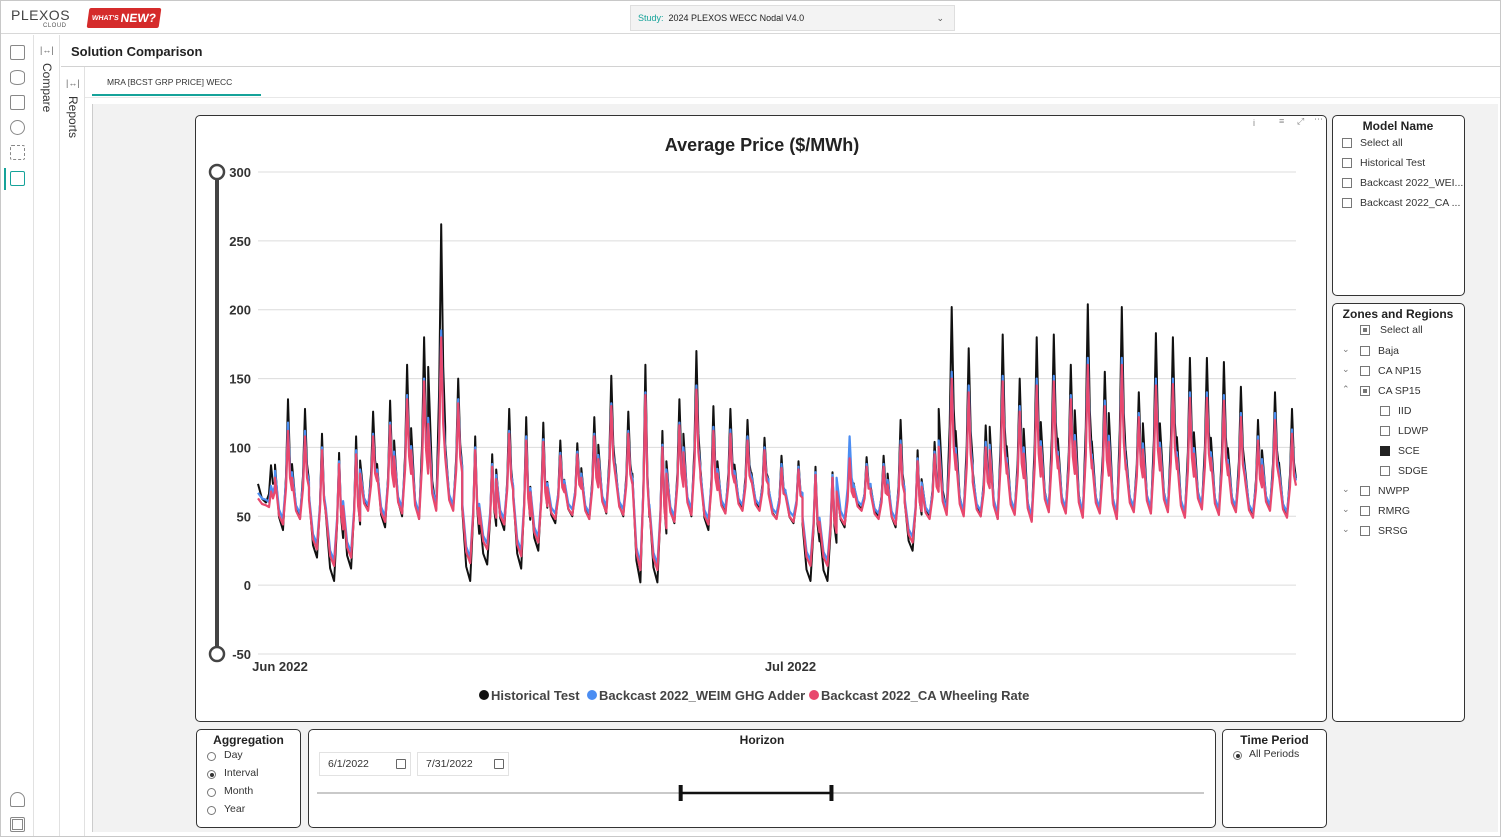 The height and width of the screenshot is (837, 1501). I want to click on tab-mra-bcst-grp-price: MRA [BCST GRP PRICE] WECC, so click(176, 86).